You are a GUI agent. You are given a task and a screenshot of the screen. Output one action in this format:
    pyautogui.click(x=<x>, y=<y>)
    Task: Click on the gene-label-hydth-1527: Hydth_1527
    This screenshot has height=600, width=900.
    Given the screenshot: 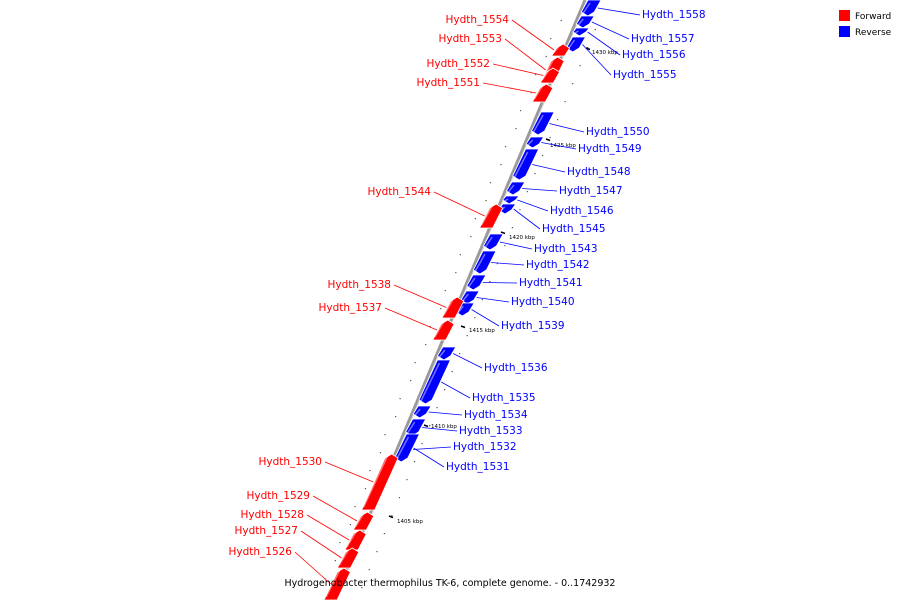 What is the action you would take?
    pyautogui.click(x=288, y=542)
    